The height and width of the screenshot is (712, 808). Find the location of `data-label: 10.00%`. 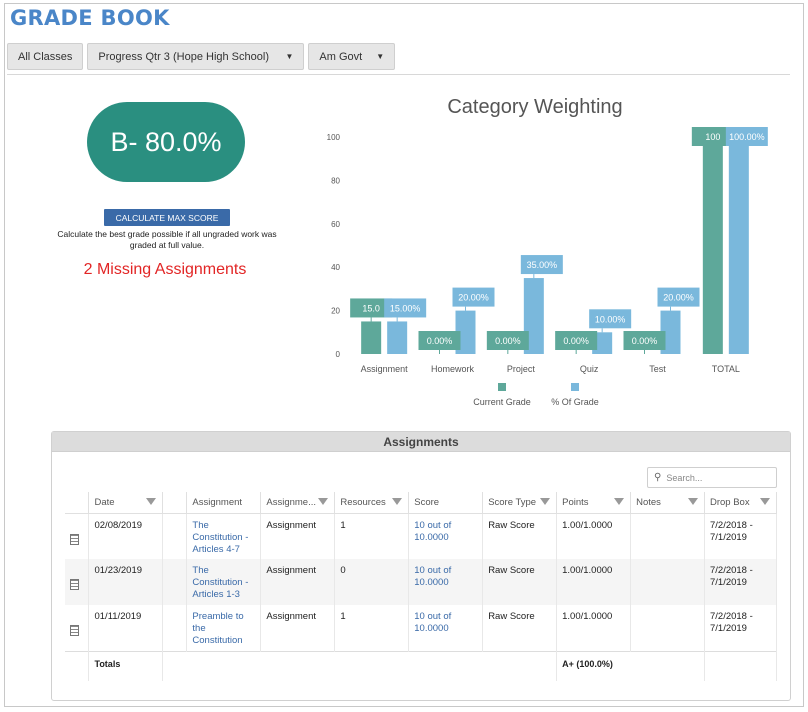

data-label: 10.00% is located at coordinates (610, 319).